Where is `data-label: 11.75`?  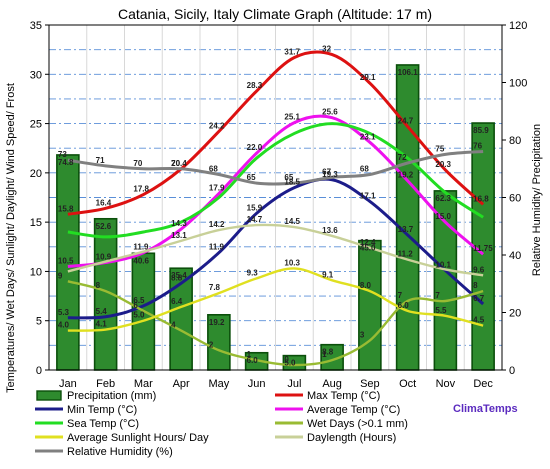
data-label: 11.75 is located at coordinates (483, 248).